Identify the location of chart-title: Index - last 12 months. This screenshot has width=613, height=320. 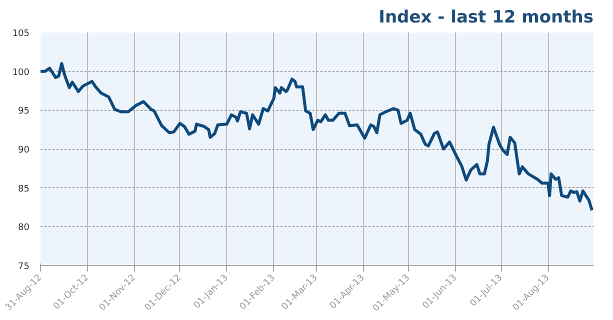
(486, 18).